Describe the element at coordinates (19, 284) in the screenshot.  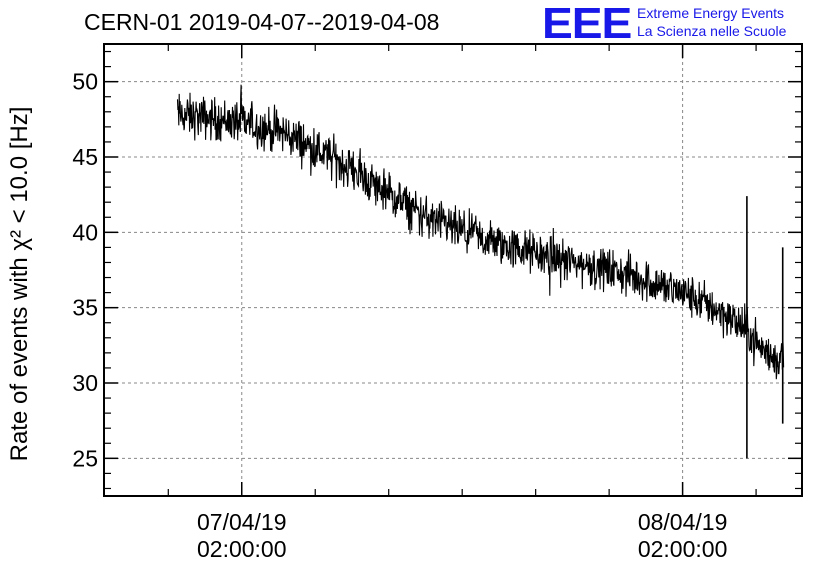
I see `y-axis-label: Rate of events with χ² < 10.0 [Hz]` at that location.